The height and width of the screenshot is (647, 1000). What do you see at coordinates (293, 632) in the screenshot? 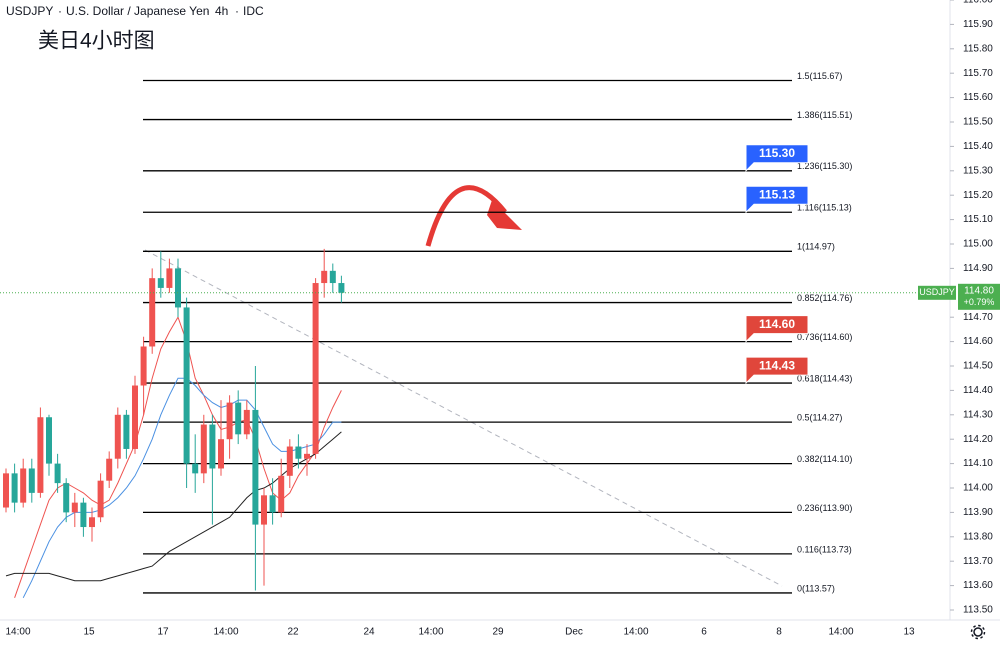
I see `x-tick-label: 22` at bounding box center [293, 632].